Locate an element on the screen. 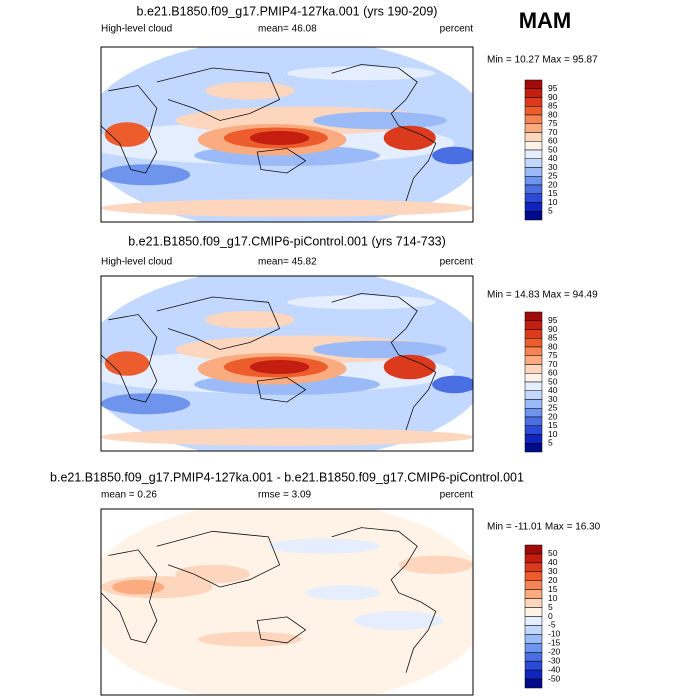  colorbar-label: -20 is located at coordinates (554, 652).